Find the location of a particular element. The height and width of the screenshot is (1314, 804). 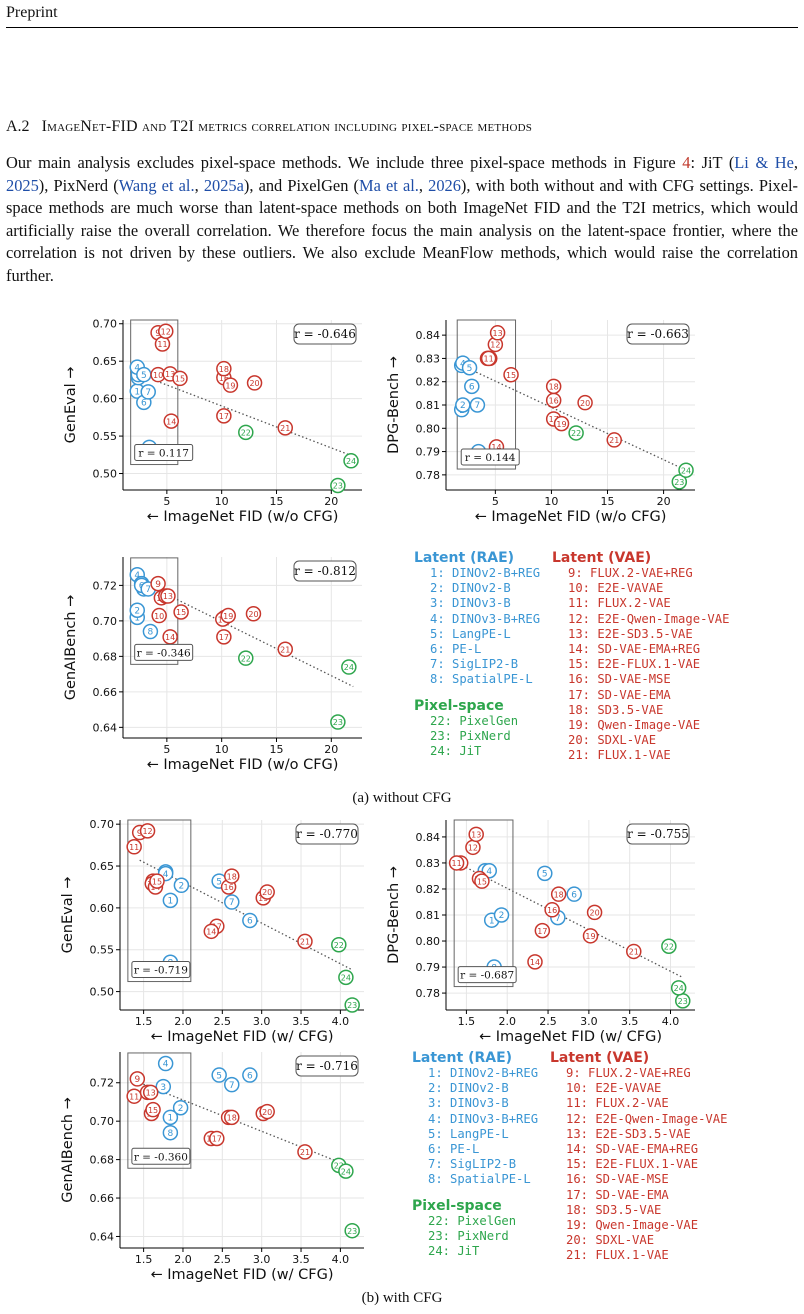

r-label: r = -0.755 is located at coordinates (658, 834).